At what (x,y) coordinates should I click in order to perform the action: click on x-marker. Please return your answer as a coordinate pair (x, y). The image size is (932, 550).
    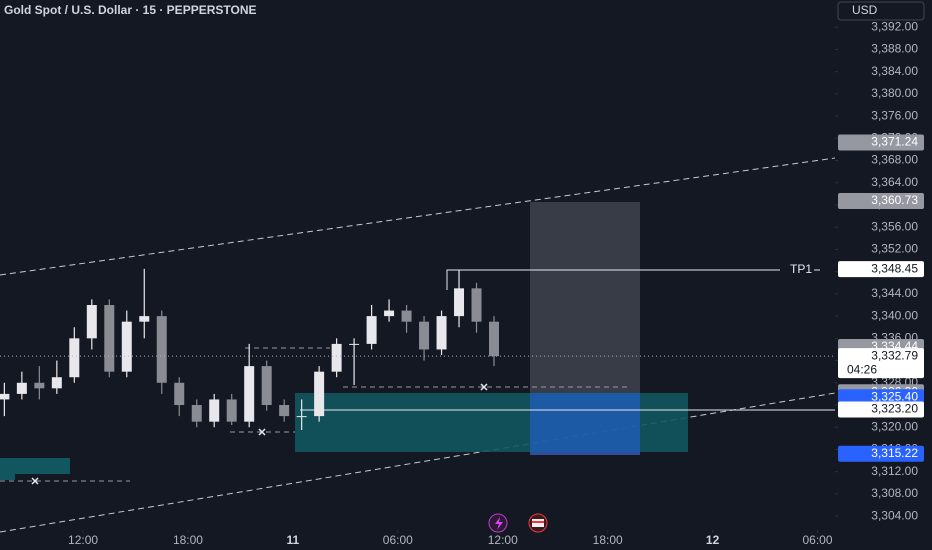
    Looking at the image, I should click on (259, 434).